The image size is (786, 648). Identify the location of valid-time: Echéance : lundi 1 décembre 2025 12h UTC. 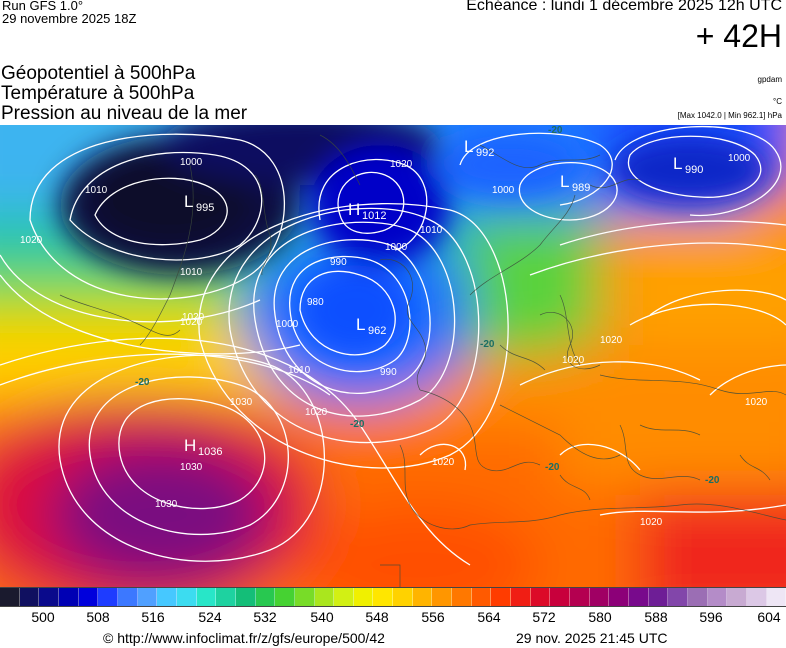
(624, 7).